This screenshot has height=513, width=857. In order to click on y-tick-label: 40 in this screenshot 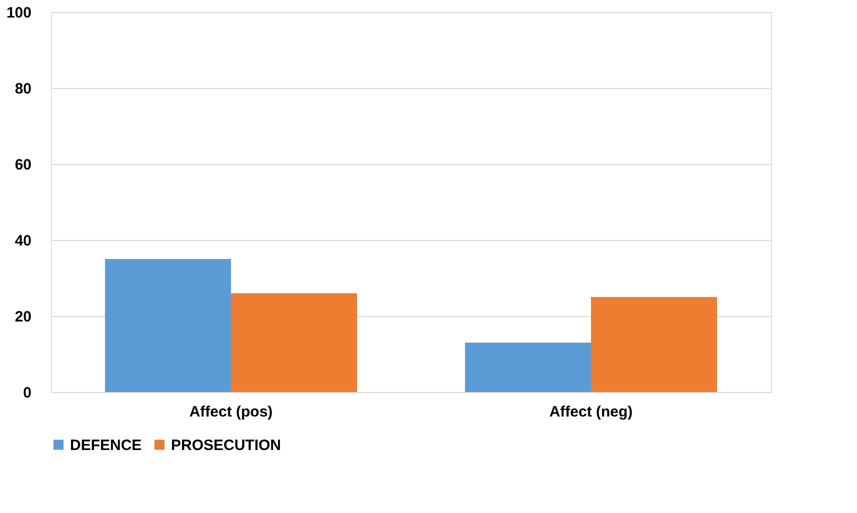, I will do `click(23, 241)`.